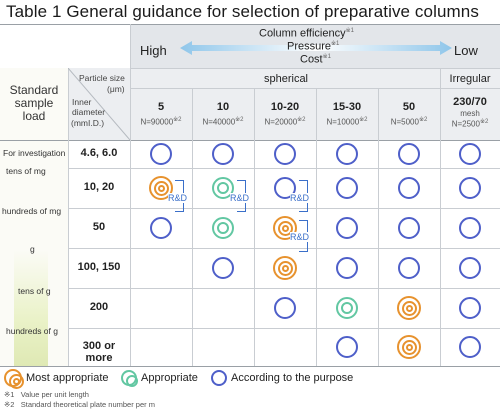 This screenshot has height=412, width=500. I want to click on column-header-size: 50, so click(409, 107).